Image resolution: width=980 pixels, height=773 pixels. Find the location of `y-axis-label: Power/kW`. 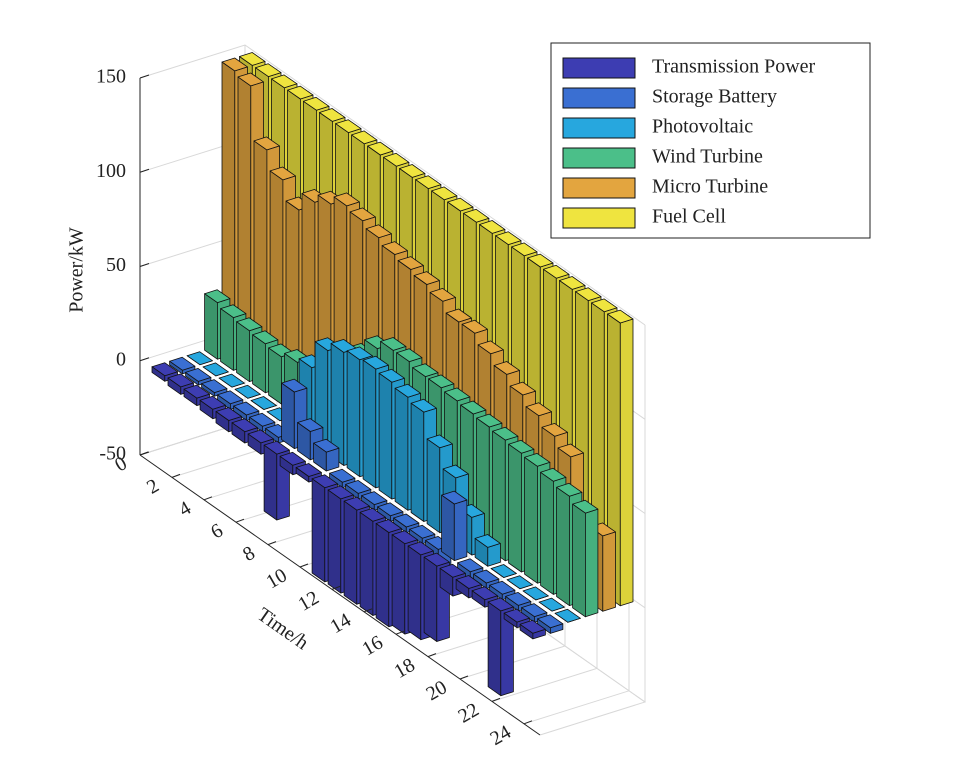

y-axis-label: Power/kW is located at coordinates (77, 270).